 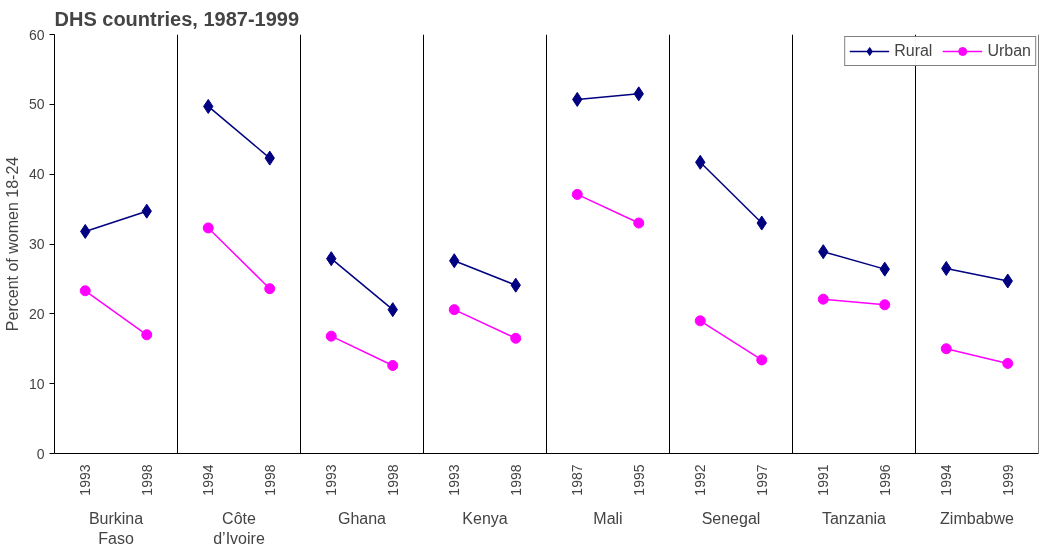 What do you see at coordinates (36, 244) in the screenshot?
I see `y-tick-label: 30` at bounding box center [36, 244].